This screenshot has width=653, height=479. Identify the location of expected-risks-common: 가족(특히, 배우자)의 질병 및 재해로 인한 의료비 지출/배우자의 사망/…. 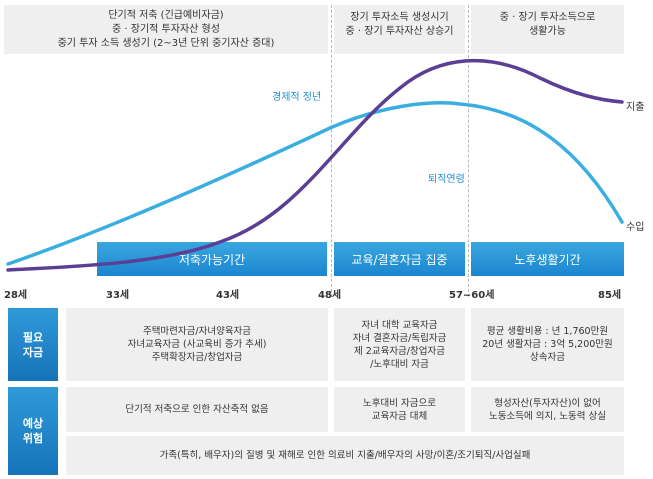
(345, 455).